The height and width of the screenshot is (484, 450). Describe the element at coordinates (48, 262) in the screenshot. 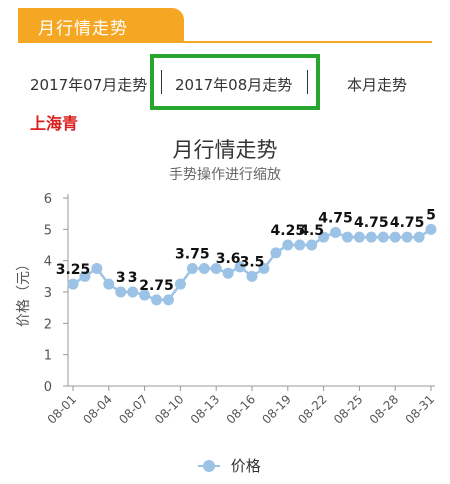

I see `y-tick-label: 4` at that location.